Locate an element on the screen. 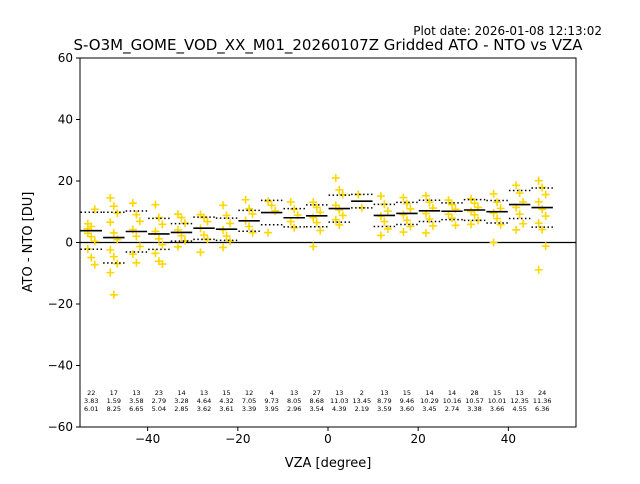  bin-stat-label: 3.54 is located at coordinates (316, 409).